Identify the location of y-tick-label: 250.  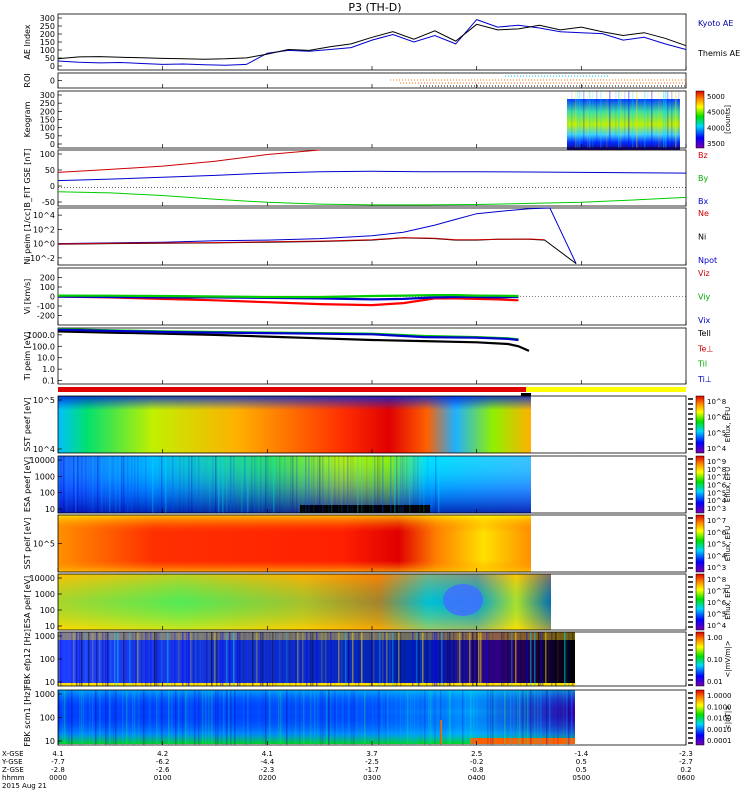
(47, 103).